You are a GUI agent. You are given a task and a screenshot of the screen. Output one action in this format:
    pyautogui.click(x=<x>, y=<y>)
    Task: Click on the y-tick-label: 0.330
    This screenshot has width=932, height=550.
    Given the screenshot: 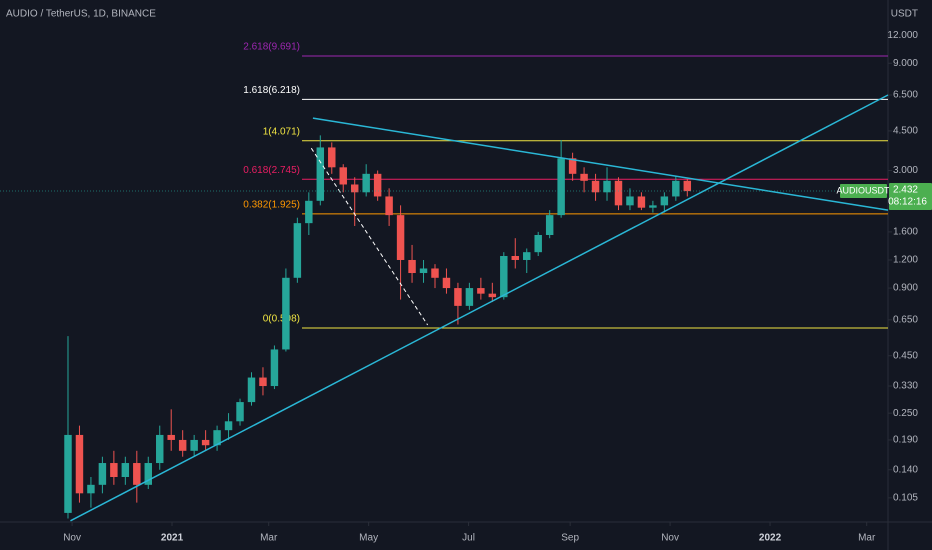 What is the action you would take?
    pyautogui.click(x=905, y=386)
    